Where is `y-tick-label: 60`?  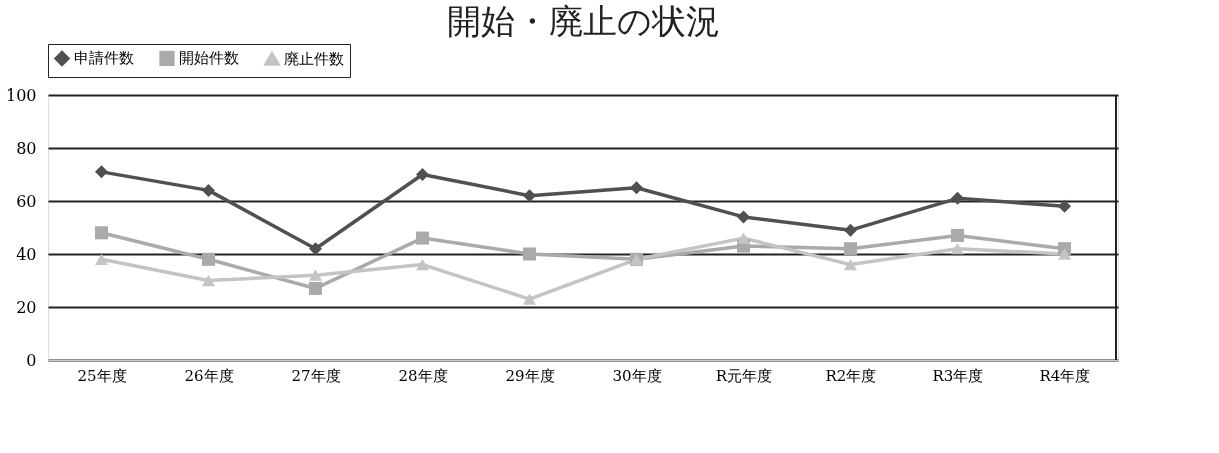
y-tick-label: 60 is located at coordinates (26, 201).